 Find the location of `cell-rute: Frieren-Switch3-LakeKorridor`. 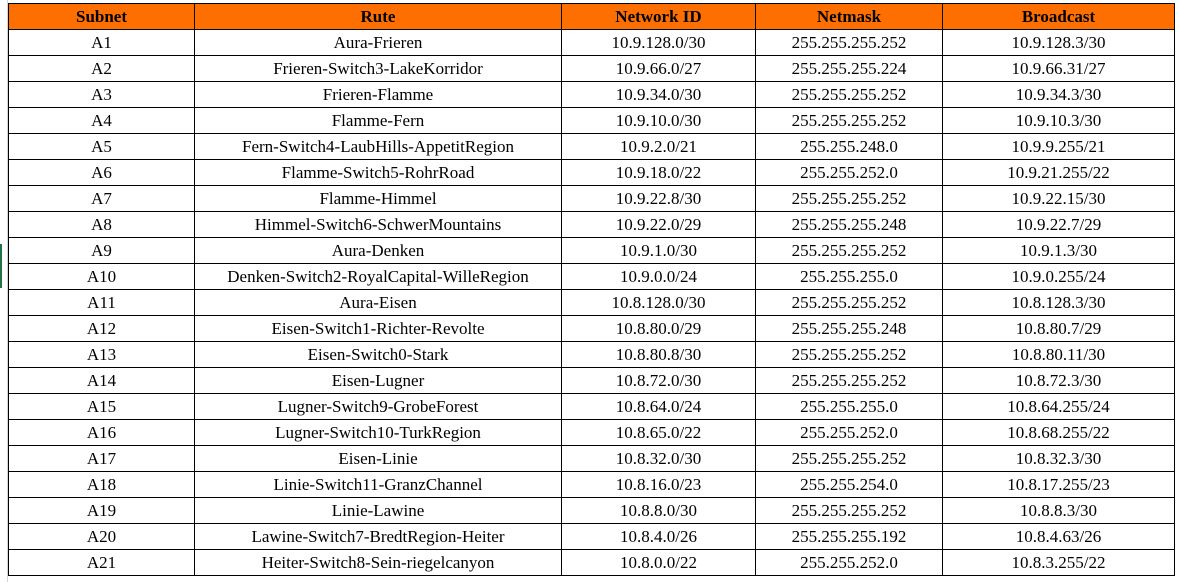

cell-rute: Frieren-Switch3-LakeKorridor is located at coordinates (378, 68).